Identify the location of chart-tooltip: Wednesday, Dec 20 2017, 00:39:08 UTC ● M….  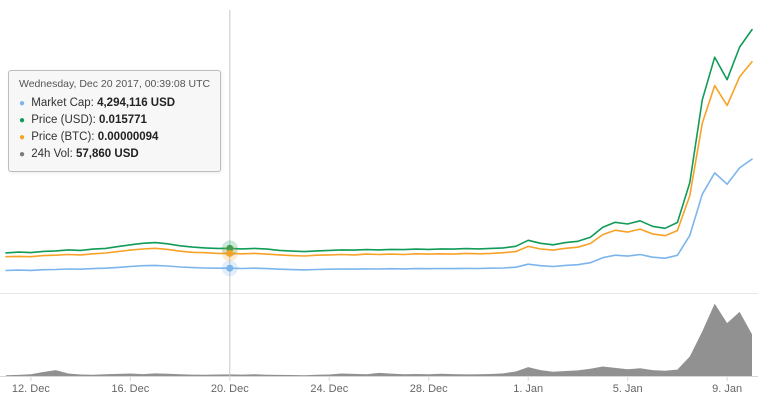
(115, 121).